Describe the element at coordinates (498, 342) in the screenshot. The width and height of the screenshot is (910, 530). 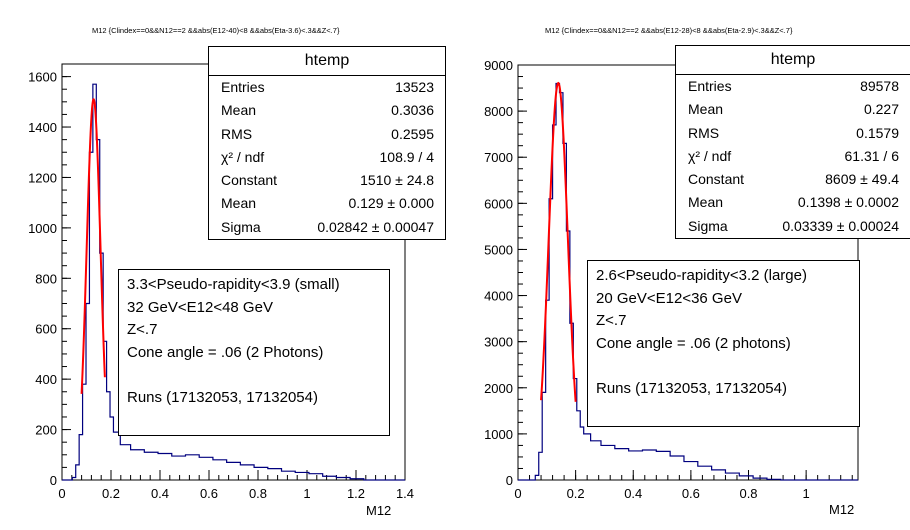
I see `y-tick-label: 3000` at that location.